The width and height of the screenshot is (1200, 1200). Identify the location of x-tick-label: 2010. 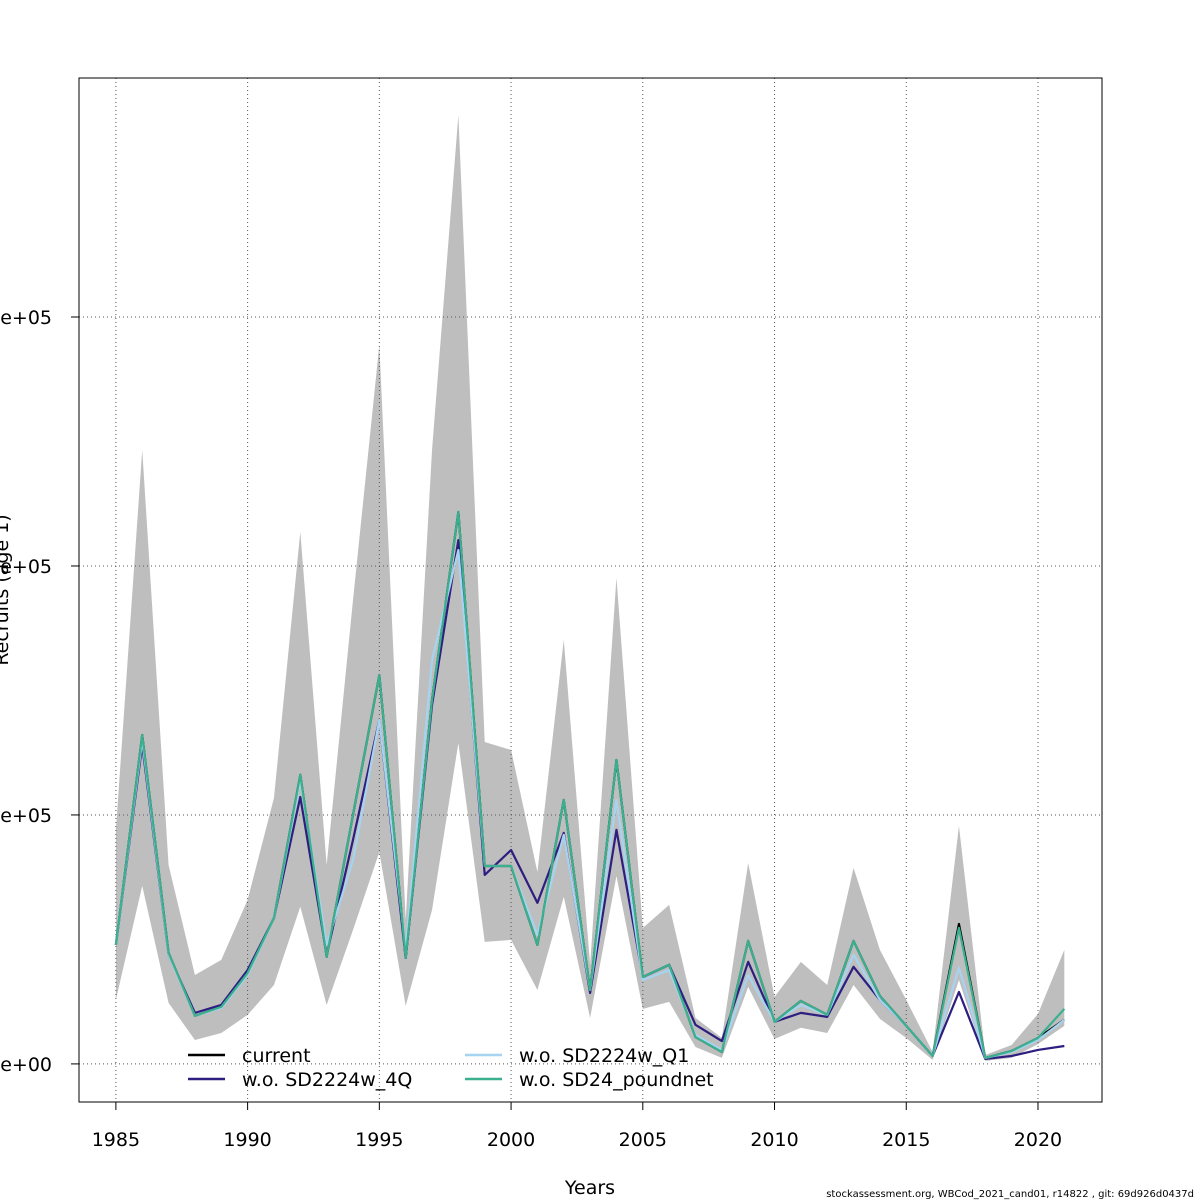
(774, 1140).